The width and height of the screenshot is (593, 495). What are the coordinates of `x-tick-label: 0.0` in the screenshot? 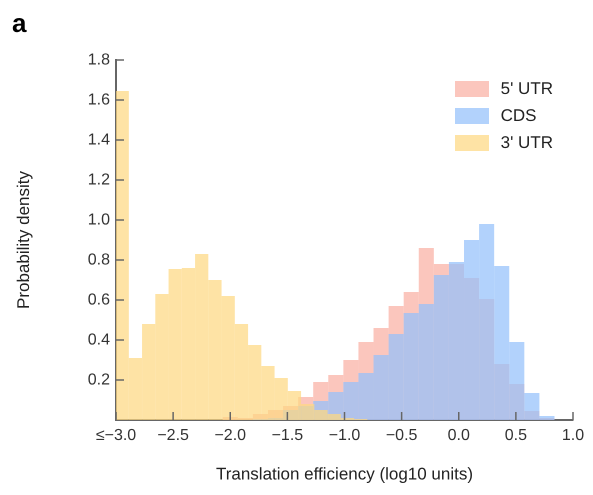 It's located at (459, 435).